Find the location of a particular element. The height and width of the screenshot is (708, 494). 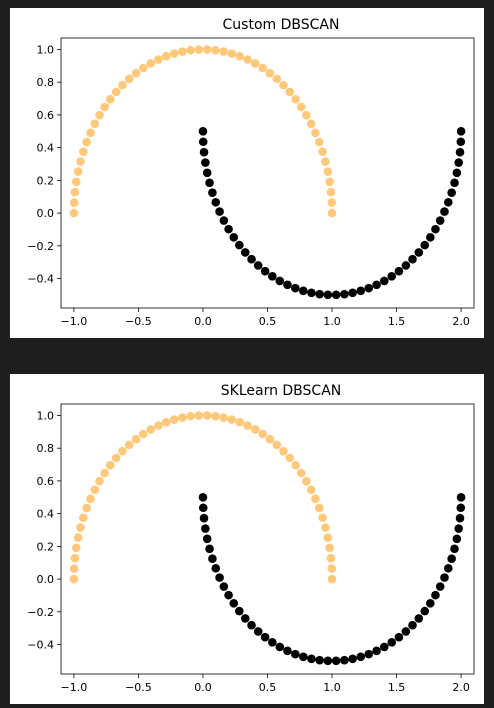

x-tick-label: 2.0 is located at coordinates (461, 687).